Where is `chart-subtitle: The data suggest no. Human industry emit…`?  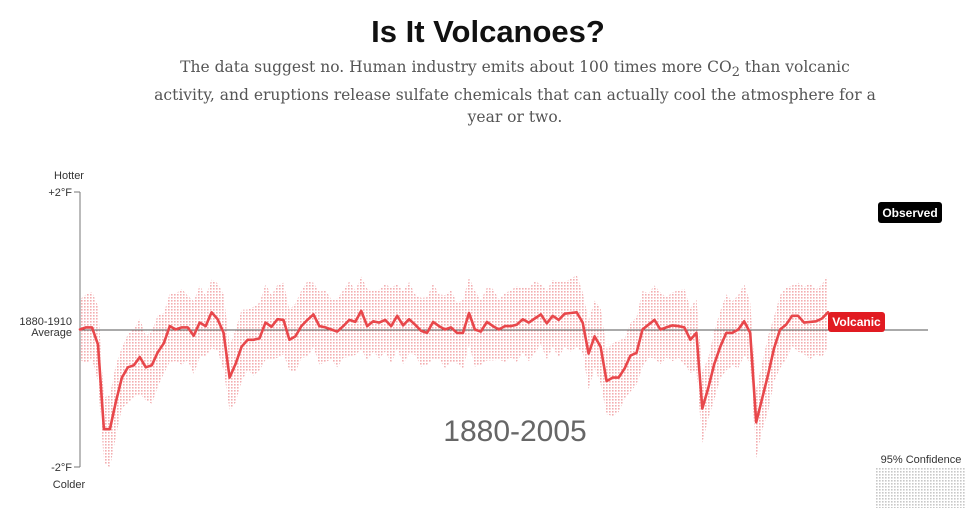 chart-subtitle: The data suggest no. Human industry emit… is located at coordinates (515, 92).